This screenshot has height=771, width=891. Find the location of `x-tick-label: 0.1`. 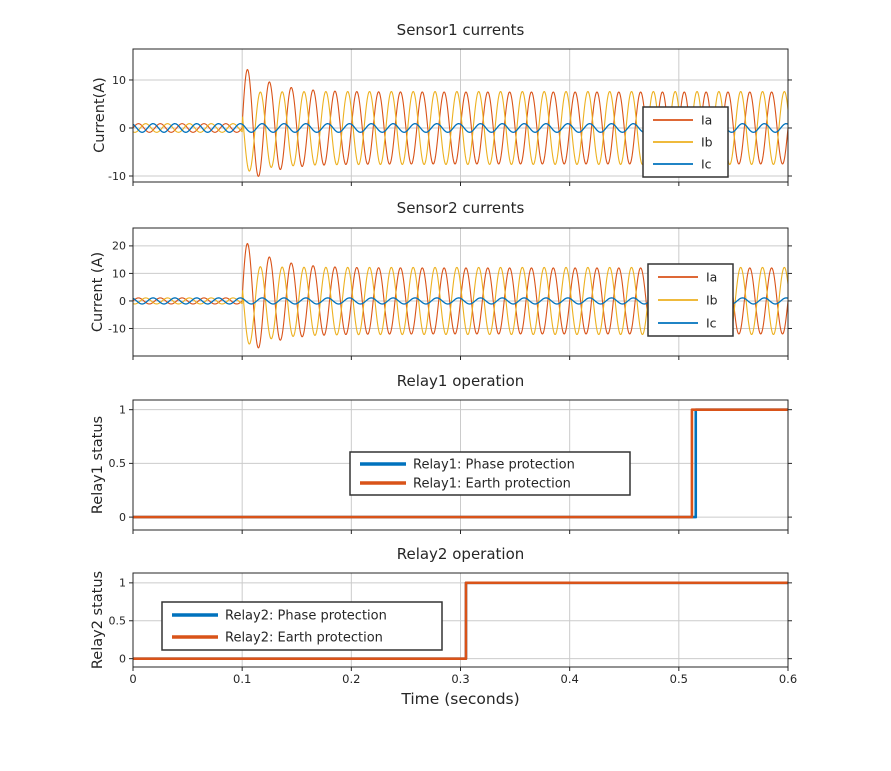

x-tick-label: 0.1 is located at coordinates (242, 679).